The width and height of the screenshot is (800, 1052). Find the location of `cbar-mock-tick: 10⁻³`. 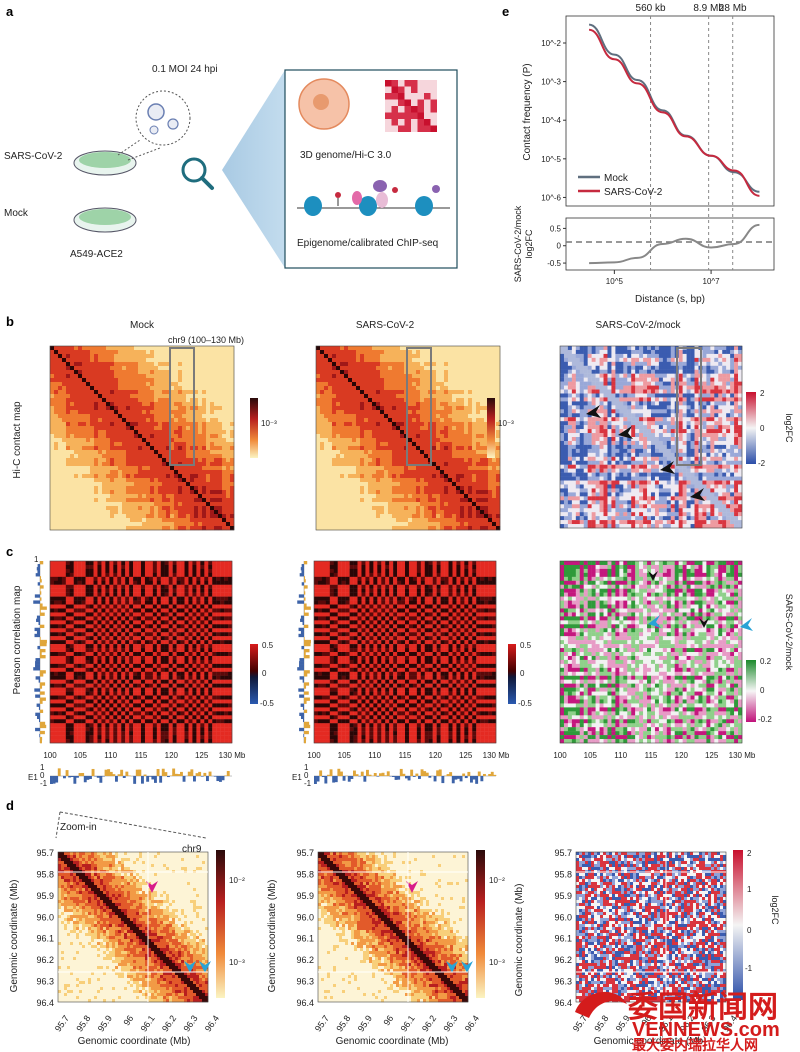

cbar-mock-tick: 10⁻³ is located at coordinates (269, 423).